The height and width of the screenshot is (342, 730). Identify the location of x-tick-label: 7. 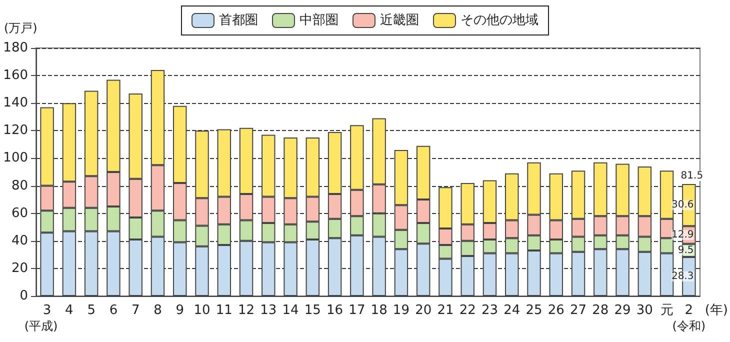
(135, 310).